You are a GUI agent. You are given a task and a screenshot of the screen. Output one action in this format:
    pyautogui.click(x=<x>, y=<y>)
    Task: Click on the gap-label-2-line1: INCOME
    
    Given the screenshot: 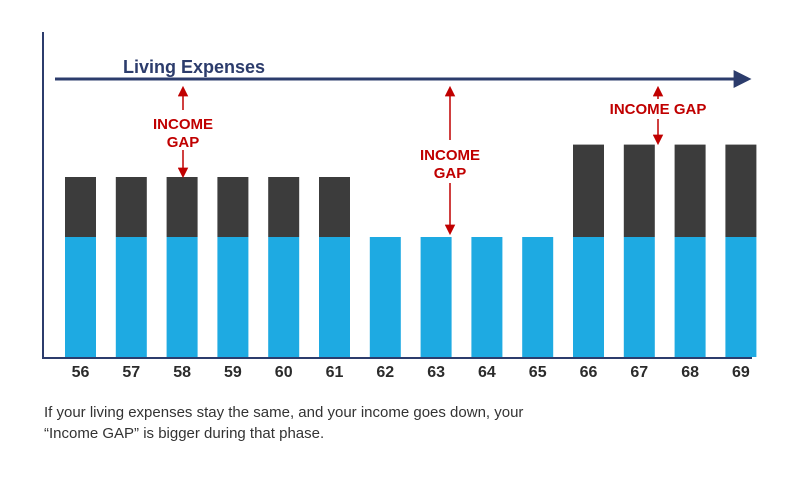 What is the action you would take?
    pyautogui.click(x=450, y=155)
    